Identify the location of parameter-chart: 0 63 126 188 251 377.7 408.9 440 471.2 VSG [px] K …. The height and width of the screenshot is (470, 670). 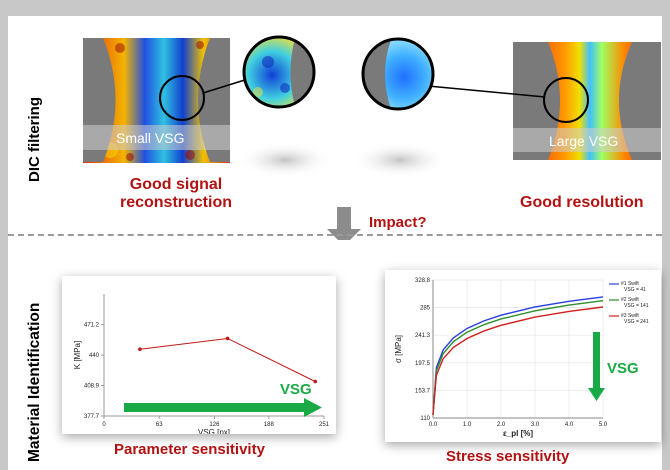
(201, 365).